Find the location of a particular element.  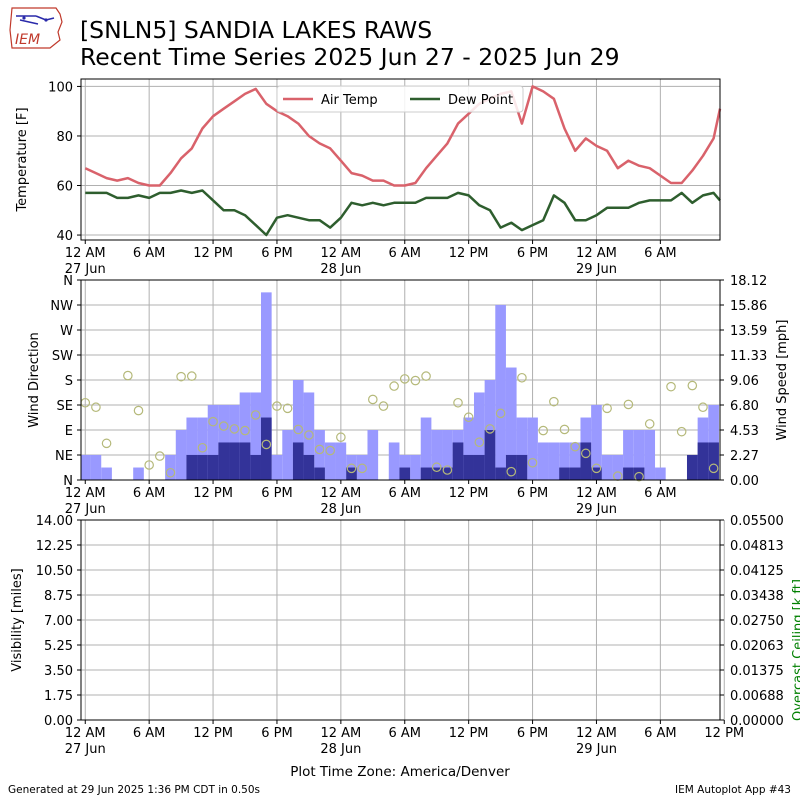

visibility-tick-label: 7.00 is located at coordinates (58, 621).